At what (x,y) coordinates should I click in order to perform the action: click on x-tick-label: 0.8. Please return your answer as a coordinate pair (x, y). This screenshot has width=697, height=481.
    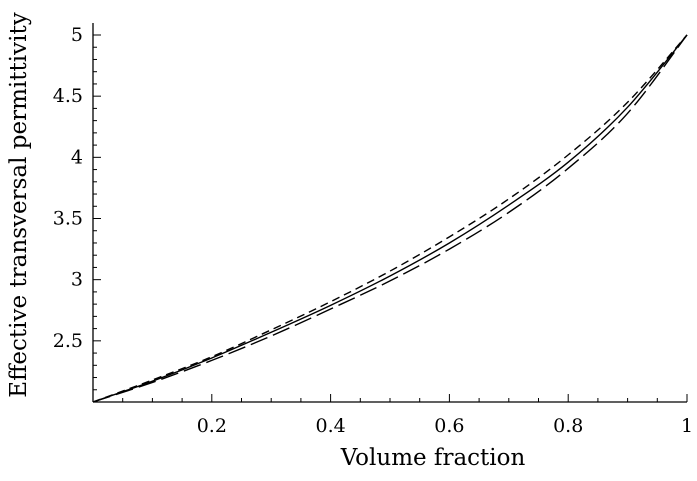
    Looking at the image, I should click on (568, 426).